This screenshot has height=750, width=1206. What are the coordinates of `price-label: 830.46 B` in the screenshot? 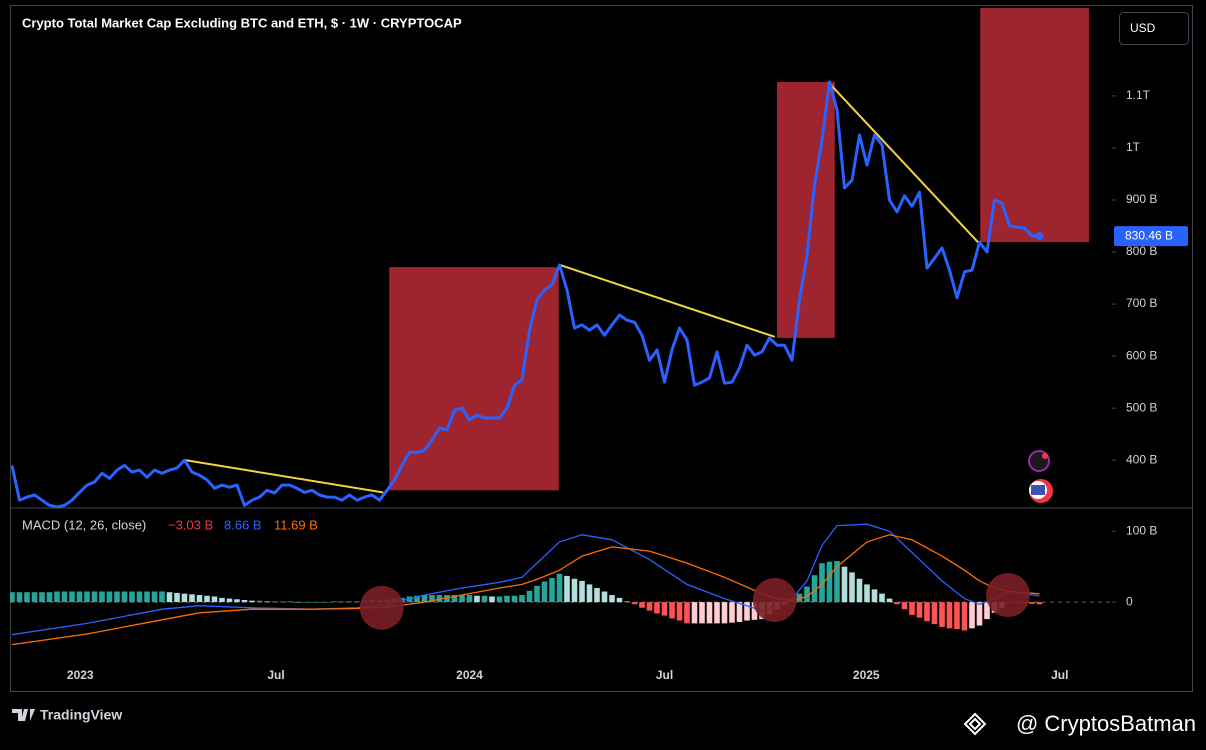 It's located at (1149, 235).